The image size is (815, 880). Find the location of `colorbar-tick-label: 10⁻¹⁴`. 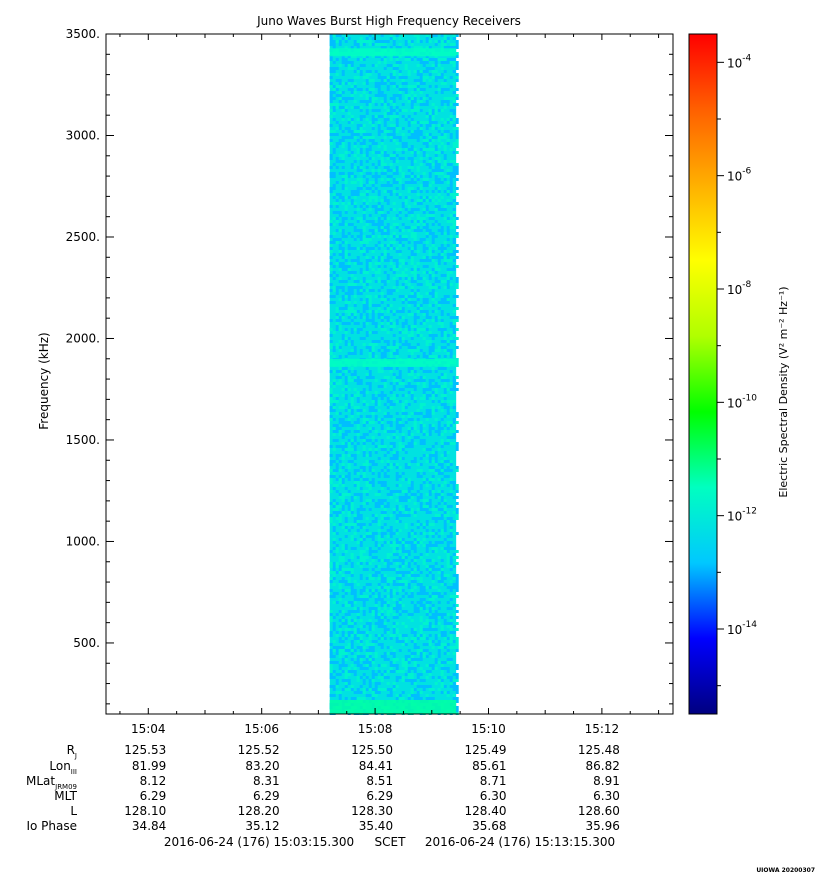

colorbar-tick-label: 10⁻¹⁴ is located at coordinates (742, 628).